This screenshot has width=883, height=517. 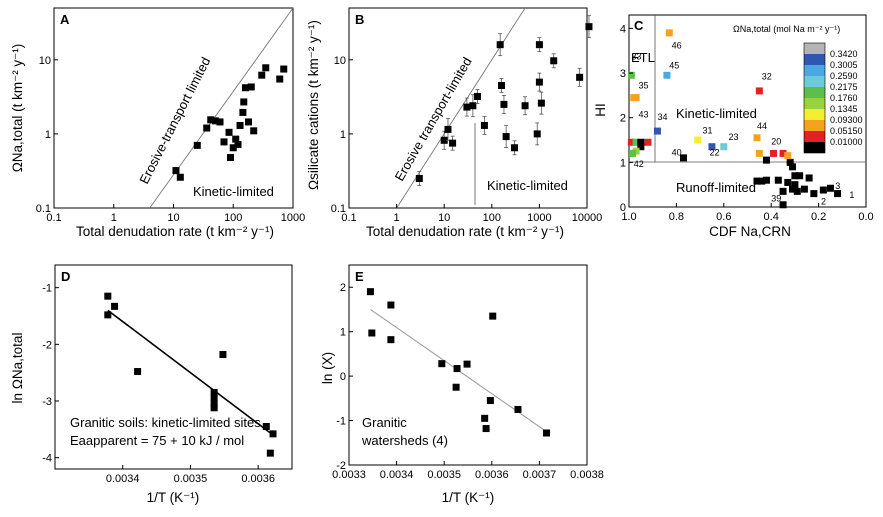 I want to click on panel-d-points, so click(x=190, y=374).